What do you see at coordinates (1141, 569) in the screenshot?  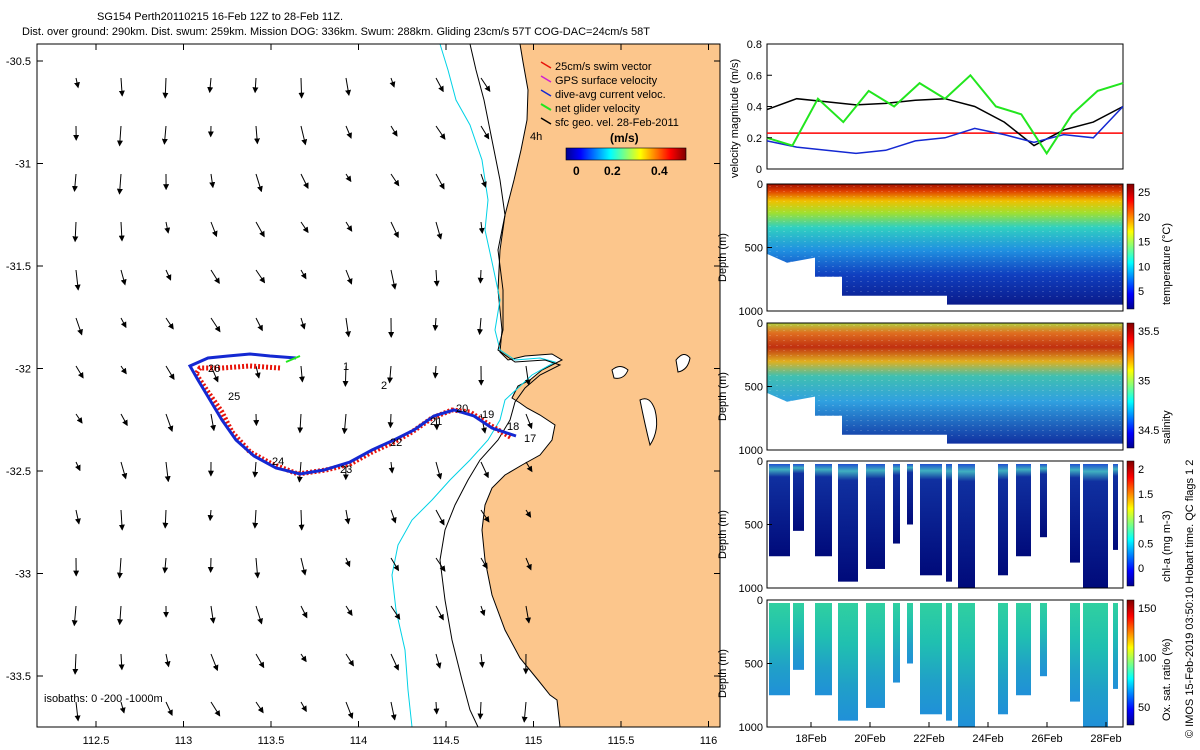 I see `colorbar-tick-label: 0` at bounding box center [1141, 569].